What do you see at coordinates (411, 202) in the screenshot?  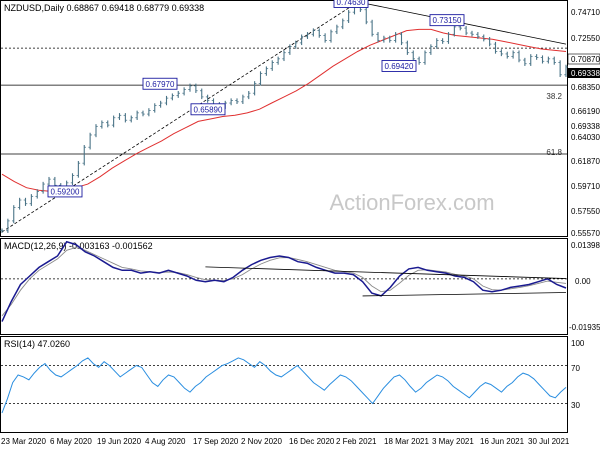 I see `watermark: ActionForex.com` at bounding box center [411, 202].